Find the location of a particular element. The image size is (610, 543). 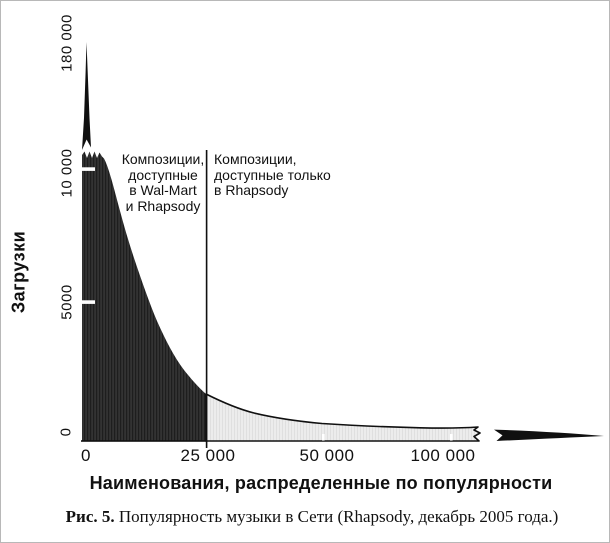

annotation-rhapsody-only: Композиции, доступные только в Rhapsody is located at coordinates (272, 174).